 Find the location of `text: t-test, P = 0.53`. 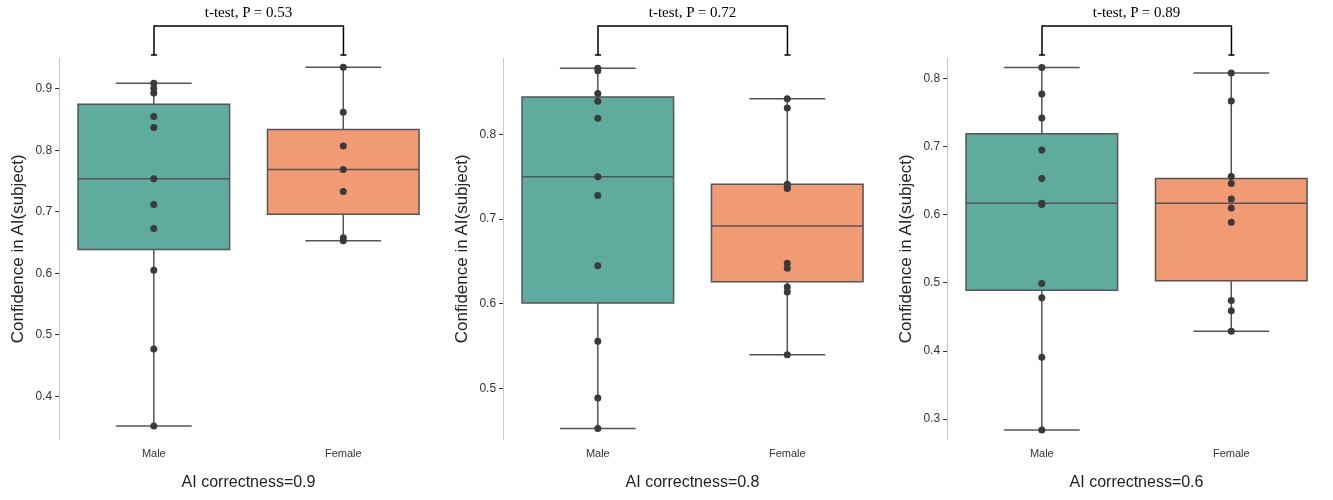

text: t-test, P = 0.53 is located at coordinates (248, 12).